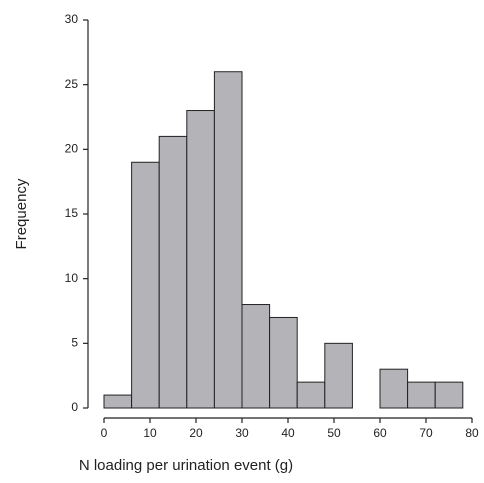  What do you see at coordinates (186, 465) in the screenshot?
I see `x-axis-label: N loading per urination event (g)` at bounding box center [186, 465].